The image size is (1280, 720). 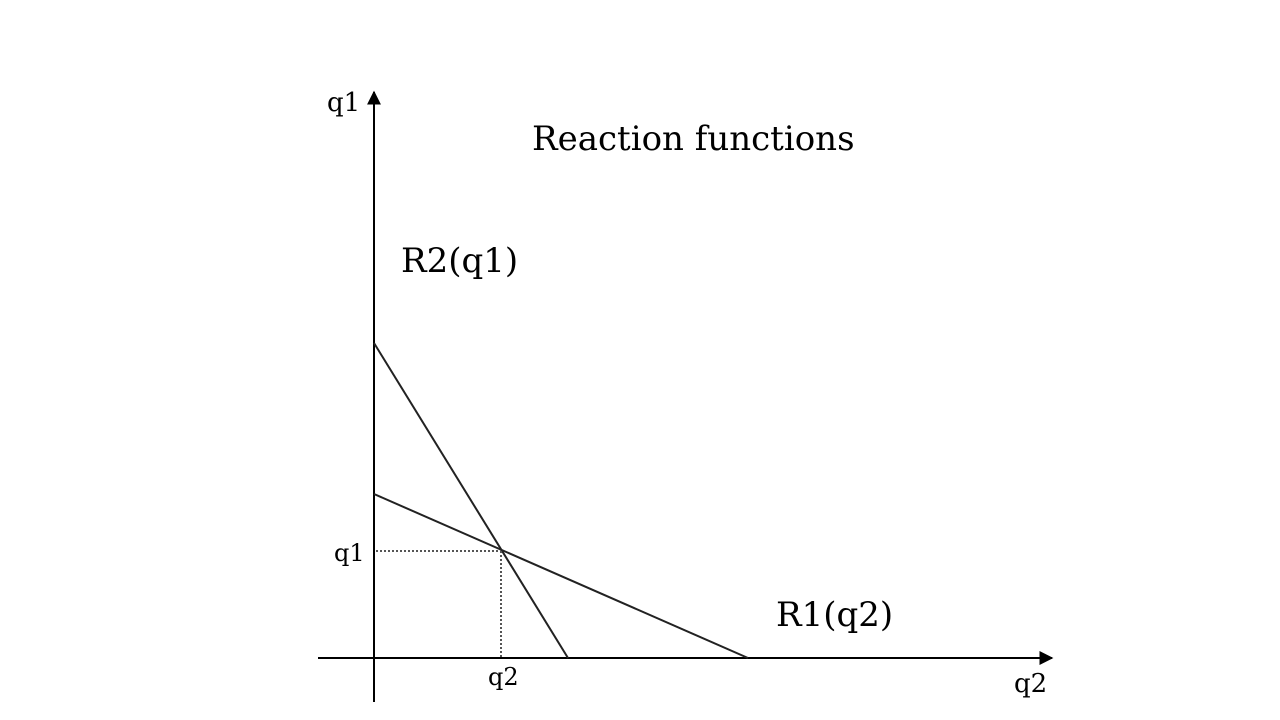 I want to click on x-axis-label: q2, so click(x=1030, y=684).